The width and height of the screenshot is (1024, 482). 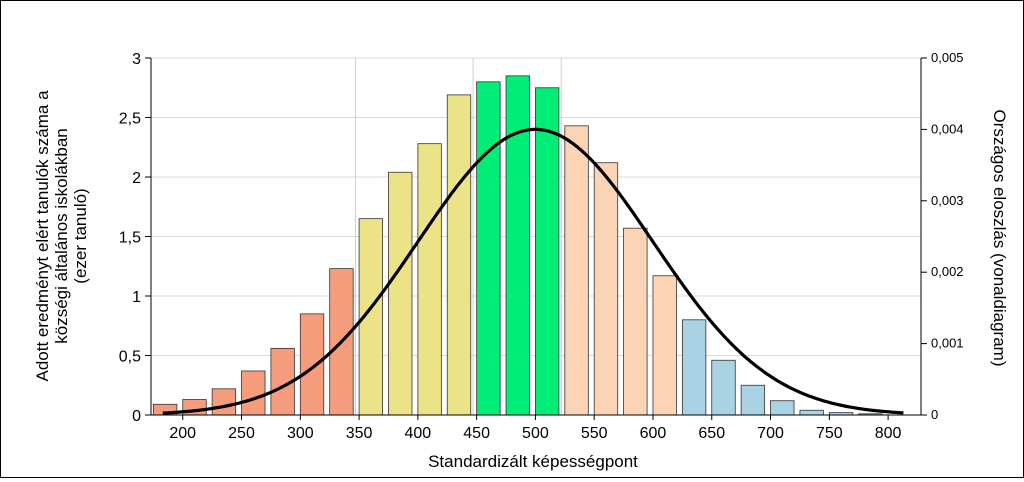 I want to click on x-tick-labels: 200 250 300 350 400 450 500 550 600 650 700 750 800, so click(x=535, y=433).